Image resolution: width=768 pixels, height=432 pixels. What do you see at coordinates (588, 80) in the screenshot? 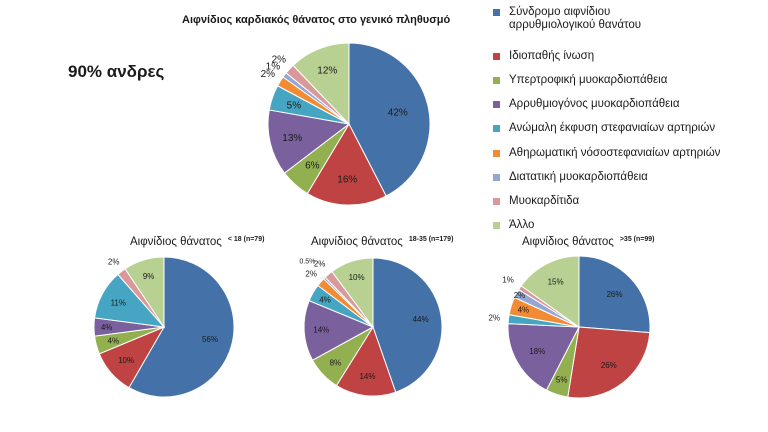
I see `legend-label: Υπερτροφική μυοκαρδιοπάθεια` at bounding box center [588, 80].